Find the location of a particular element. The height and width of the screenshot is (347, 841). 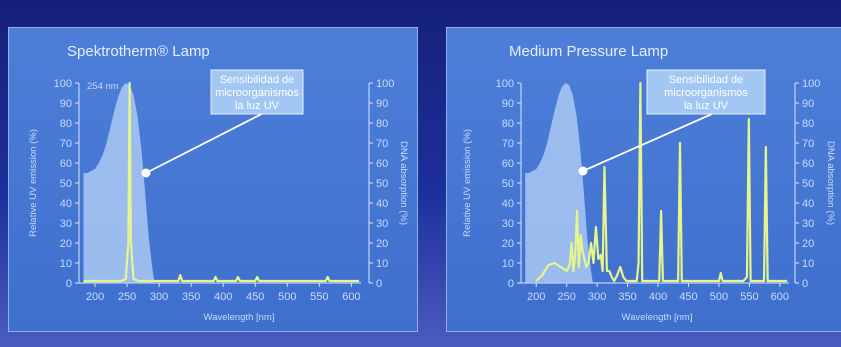

sensitivity-area is located at coordinates (119, 183).